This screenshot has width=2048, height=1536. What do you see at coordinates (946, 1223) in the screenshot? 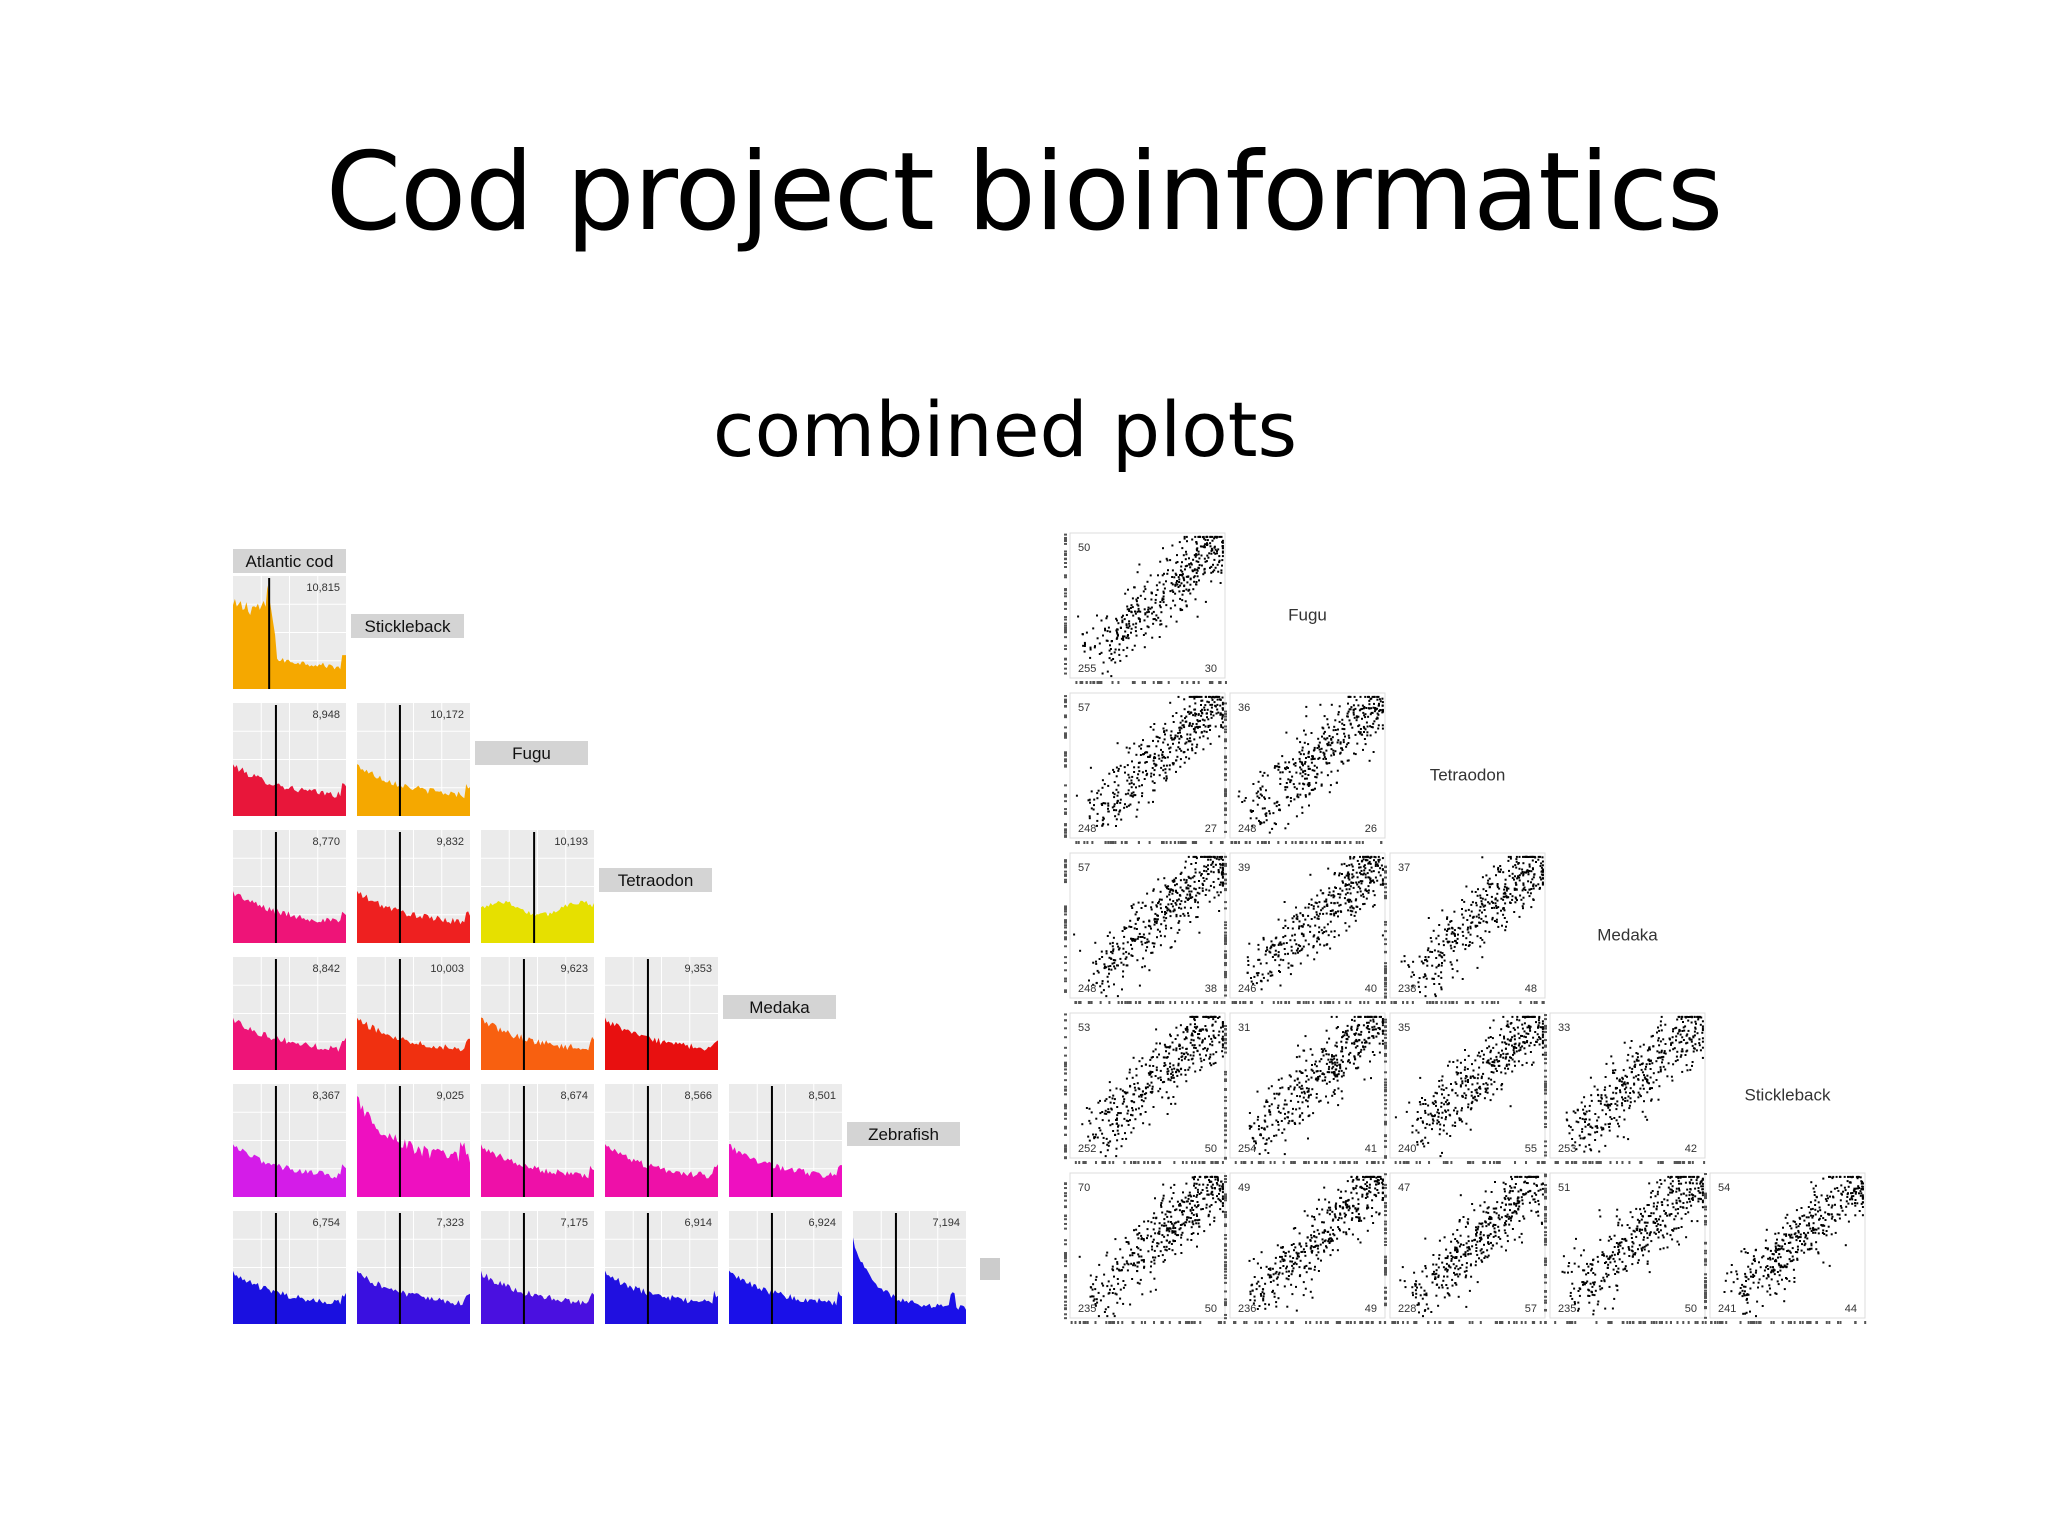
I see `panel-count-label: 7,194` at bounding box center [946, 1223].